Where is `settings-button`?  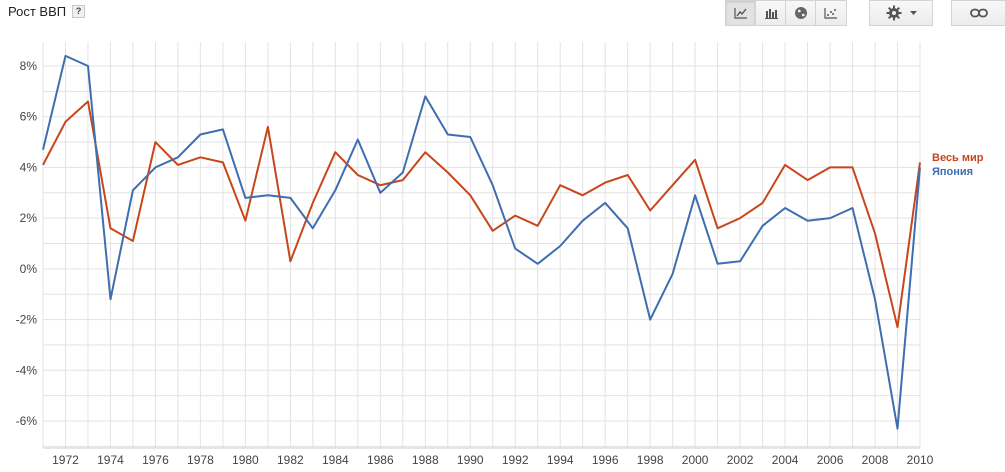 settings-button is located at coordinates (901, 13).